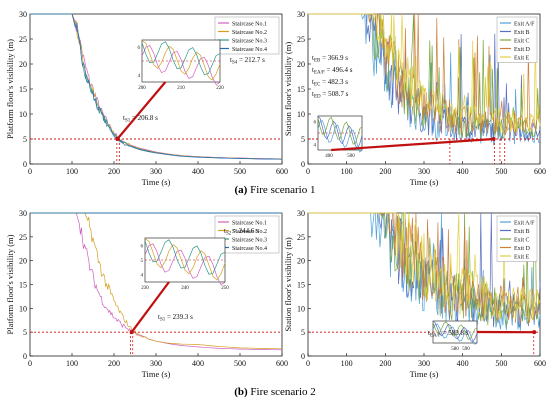  What do you see at coordinates (220, 88) in the screenshot?
I see `inset-x-tick-label: 220` at bounding box center [220, 88].